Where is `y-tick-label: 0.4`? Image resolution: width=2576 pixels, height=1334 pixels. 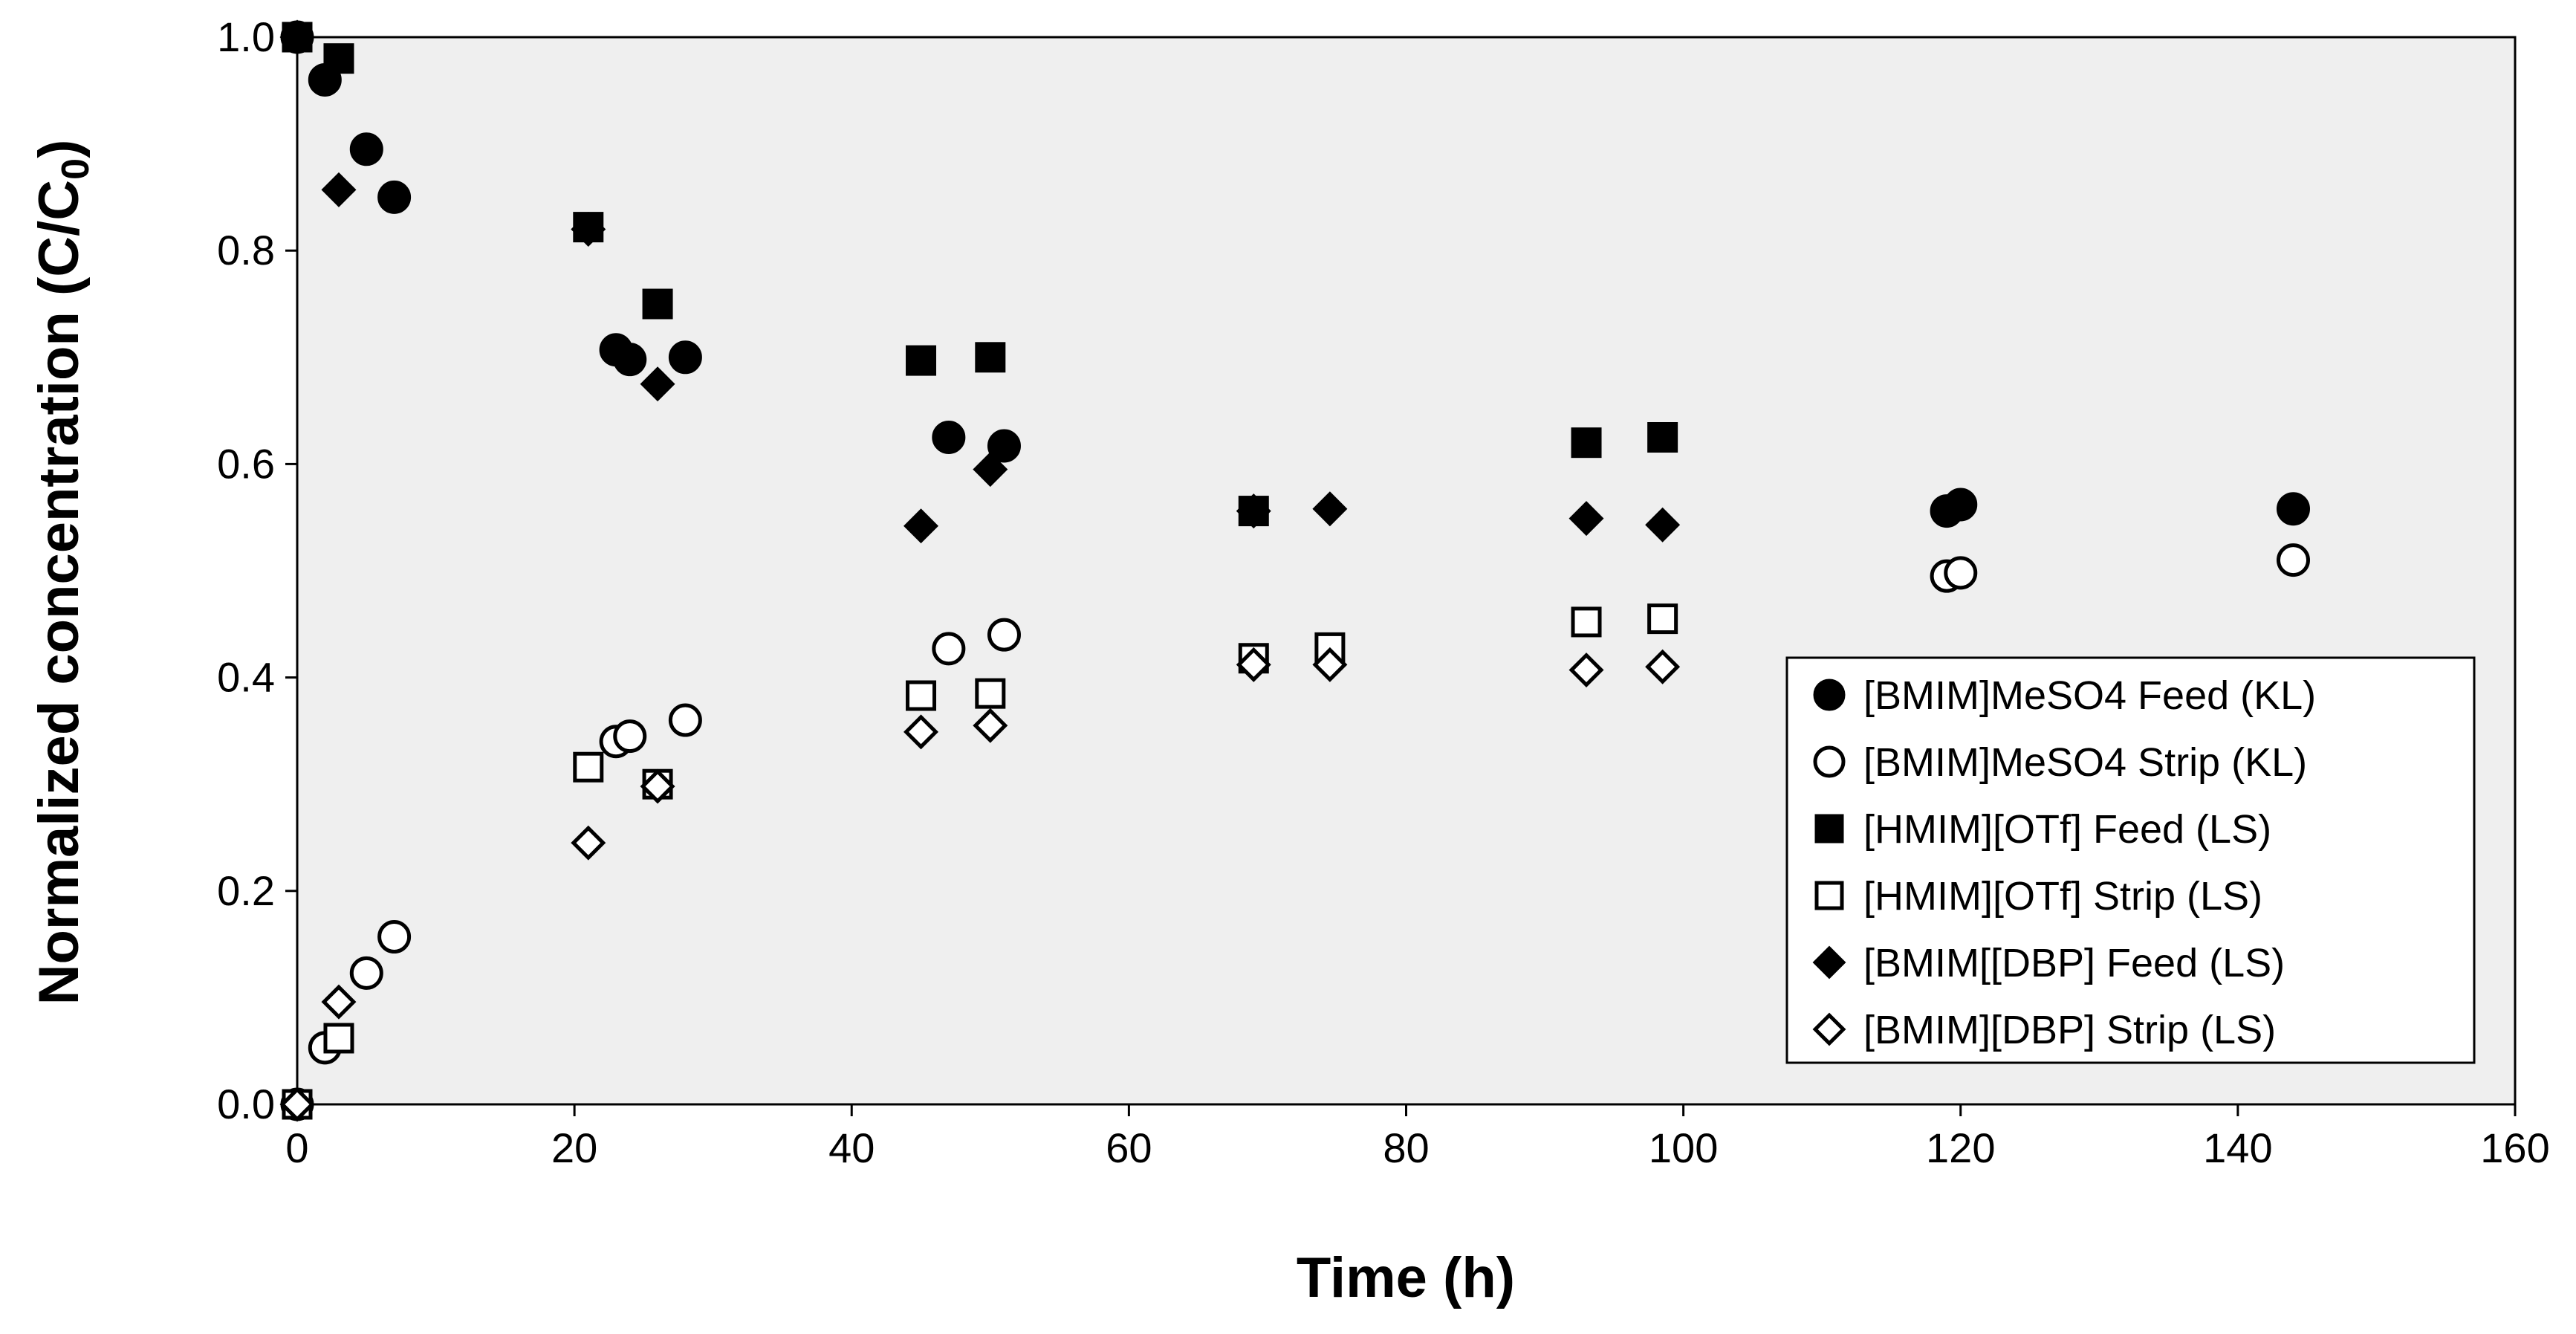 y-tick-label: 0.4 is located at coordinates (246, 677).